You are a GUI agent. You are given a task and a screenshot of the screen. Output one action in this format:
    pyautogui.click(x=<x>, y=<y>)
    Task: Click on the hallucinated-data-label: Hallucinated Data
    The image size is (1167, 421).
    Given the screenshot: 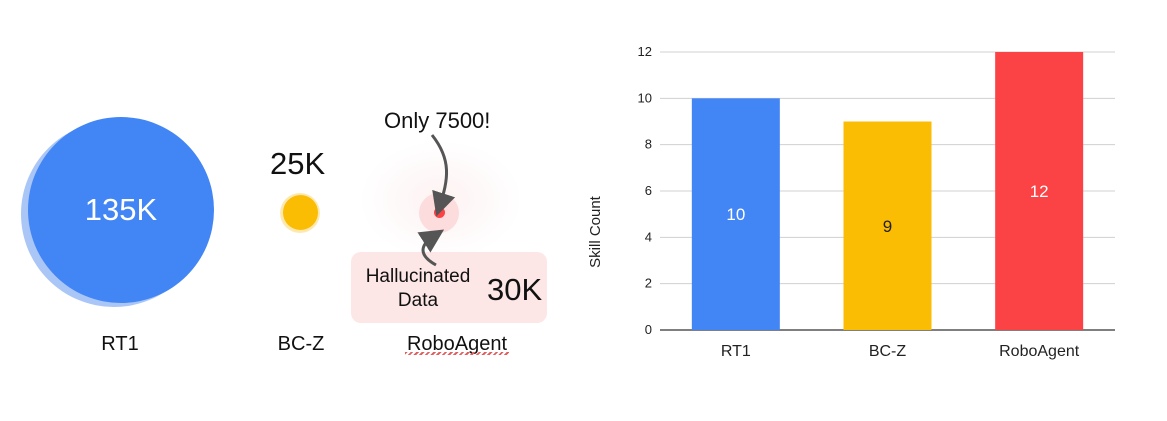 What is the action you would take?
    pyautogui.click(x=418, y=288)
    